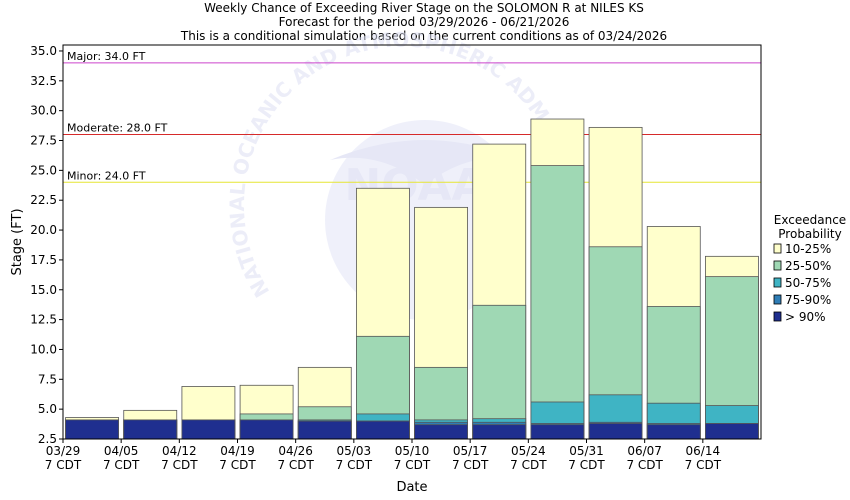 The image size is (850, 500). Describe the element at coordinates (528, 451) in the screenshot. I see `x-tick-label-8: 05/24` at that location.